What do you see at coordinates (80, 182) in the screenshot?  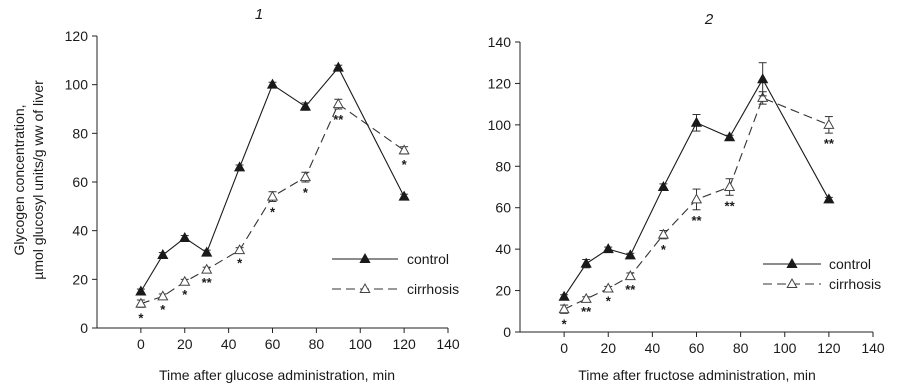 I see `panel-1-y-tick-label: 60` at bounding box center [80, 182].